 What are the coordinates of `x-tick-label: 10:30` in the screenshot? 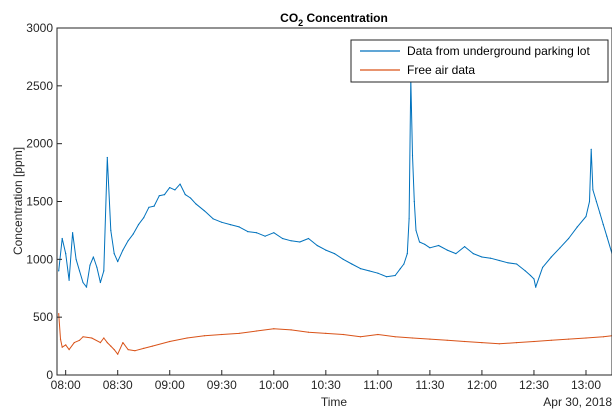 It's located at (326, 385).